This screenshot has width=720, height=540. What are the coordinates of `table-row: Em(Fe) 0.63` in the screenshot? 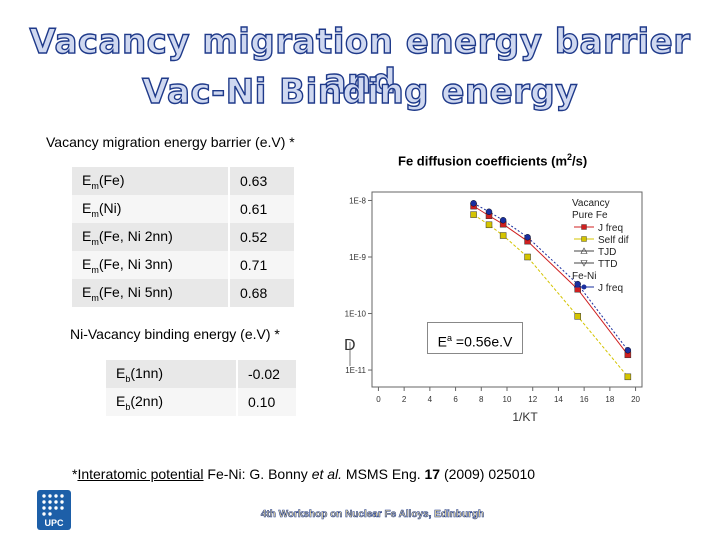 It's located at (183, 181).